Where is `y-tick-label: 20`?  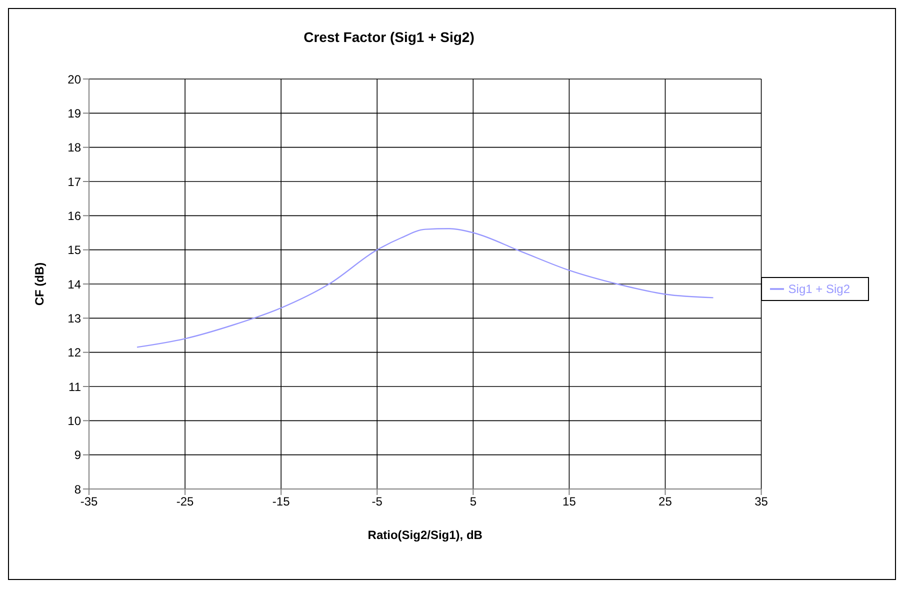
y-tick-label: 20 is located at coordinates (75, 79).